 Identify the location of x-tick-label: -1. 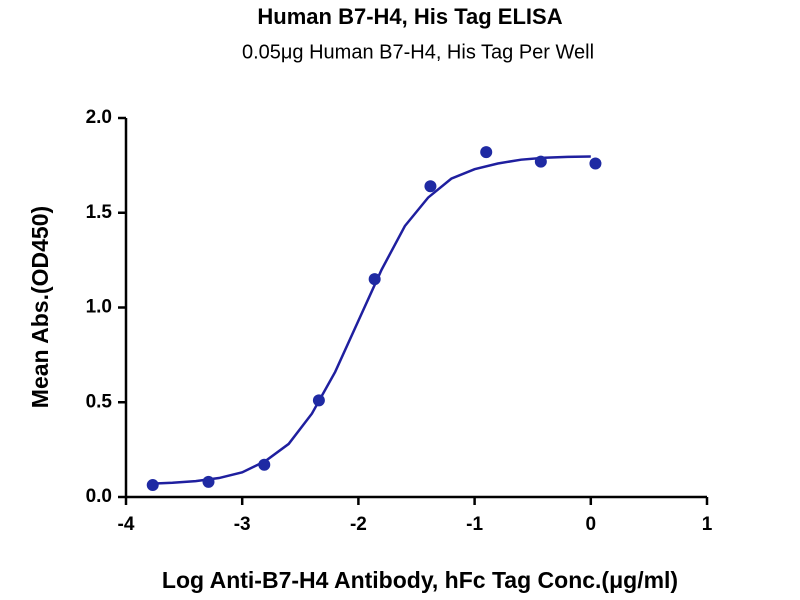
(474, 524).